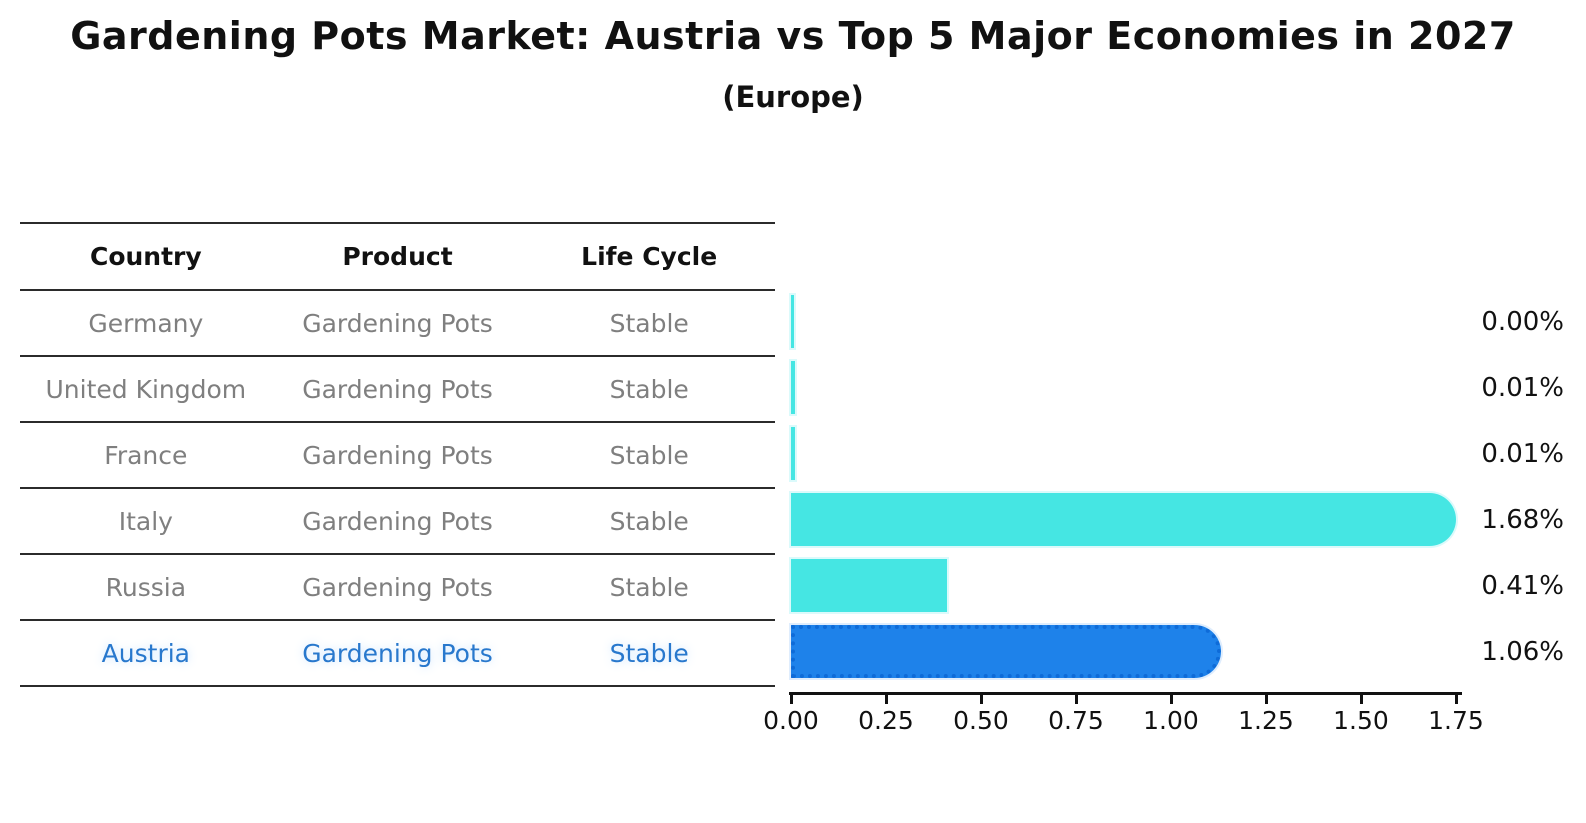 The height and width of the screenshot is (823, 1586). I want to click on table-row-italy: Italy Gardening Pots Stable, so click(397, 522).